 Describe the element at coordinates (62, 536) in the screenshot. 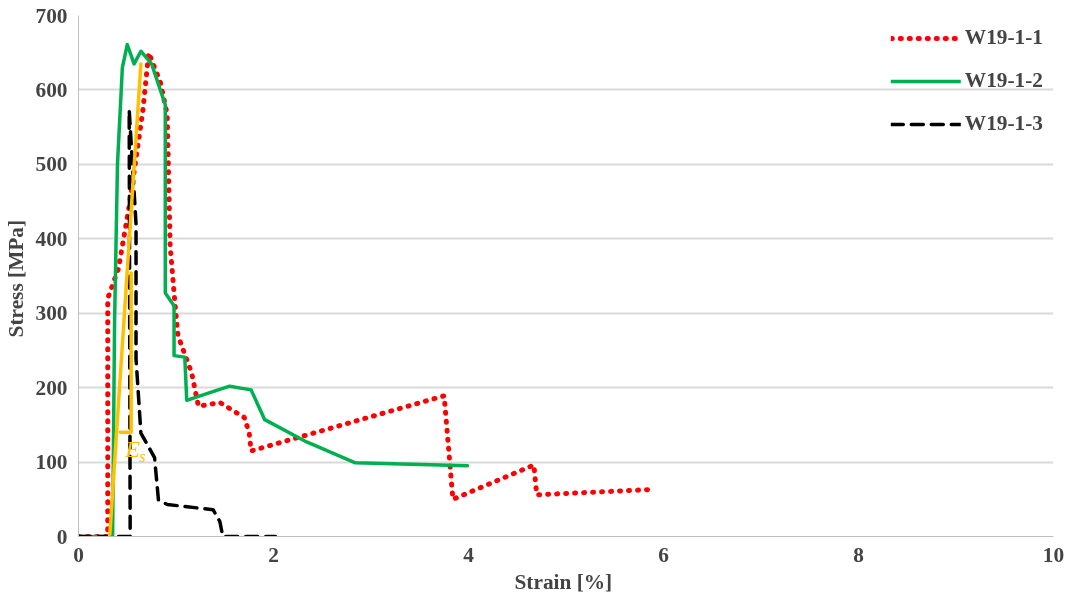

I see `y-tick-label: 0` at that location.